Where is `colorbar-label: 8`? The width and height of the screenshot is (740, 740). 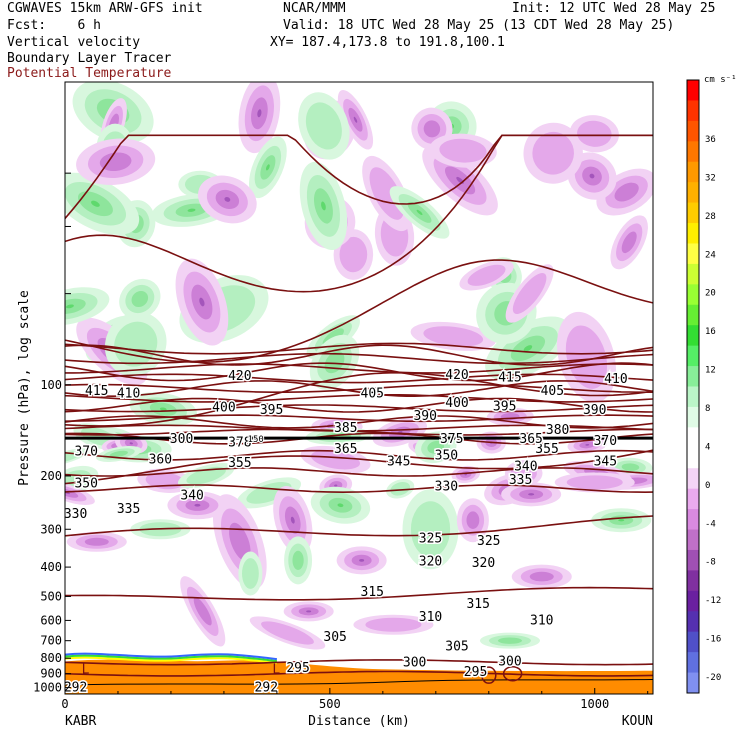 colorbar-label: 8 is located at coordinates (707, 409).